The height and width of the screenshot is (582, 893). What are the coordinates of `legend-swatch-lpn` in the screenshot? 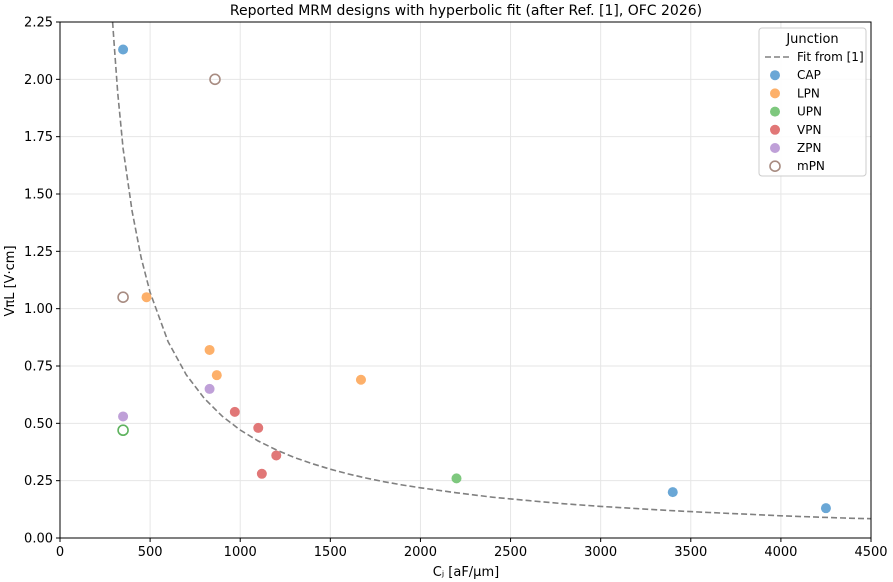 It's located at (775, 93).